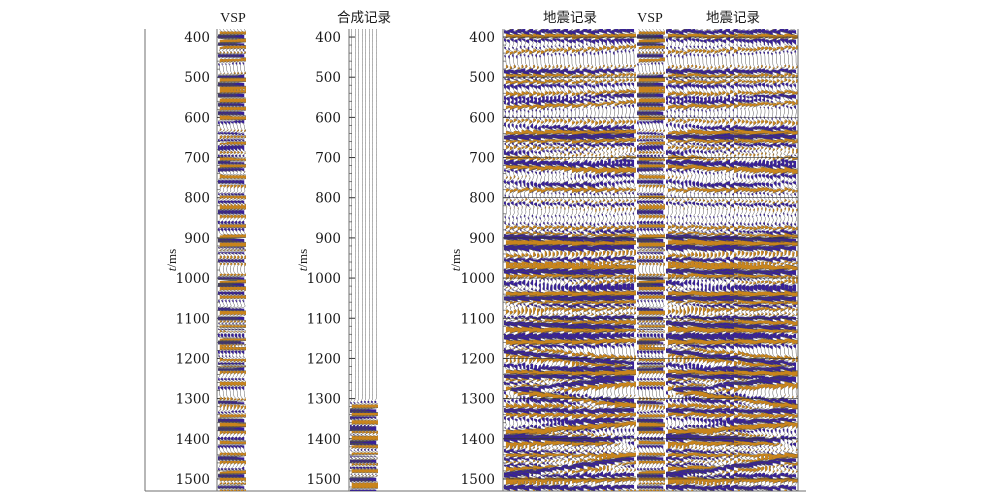 The height and width of the screenshot is (500, 1000). I want to click on synthetic-trace-panel, so click(364, 260).